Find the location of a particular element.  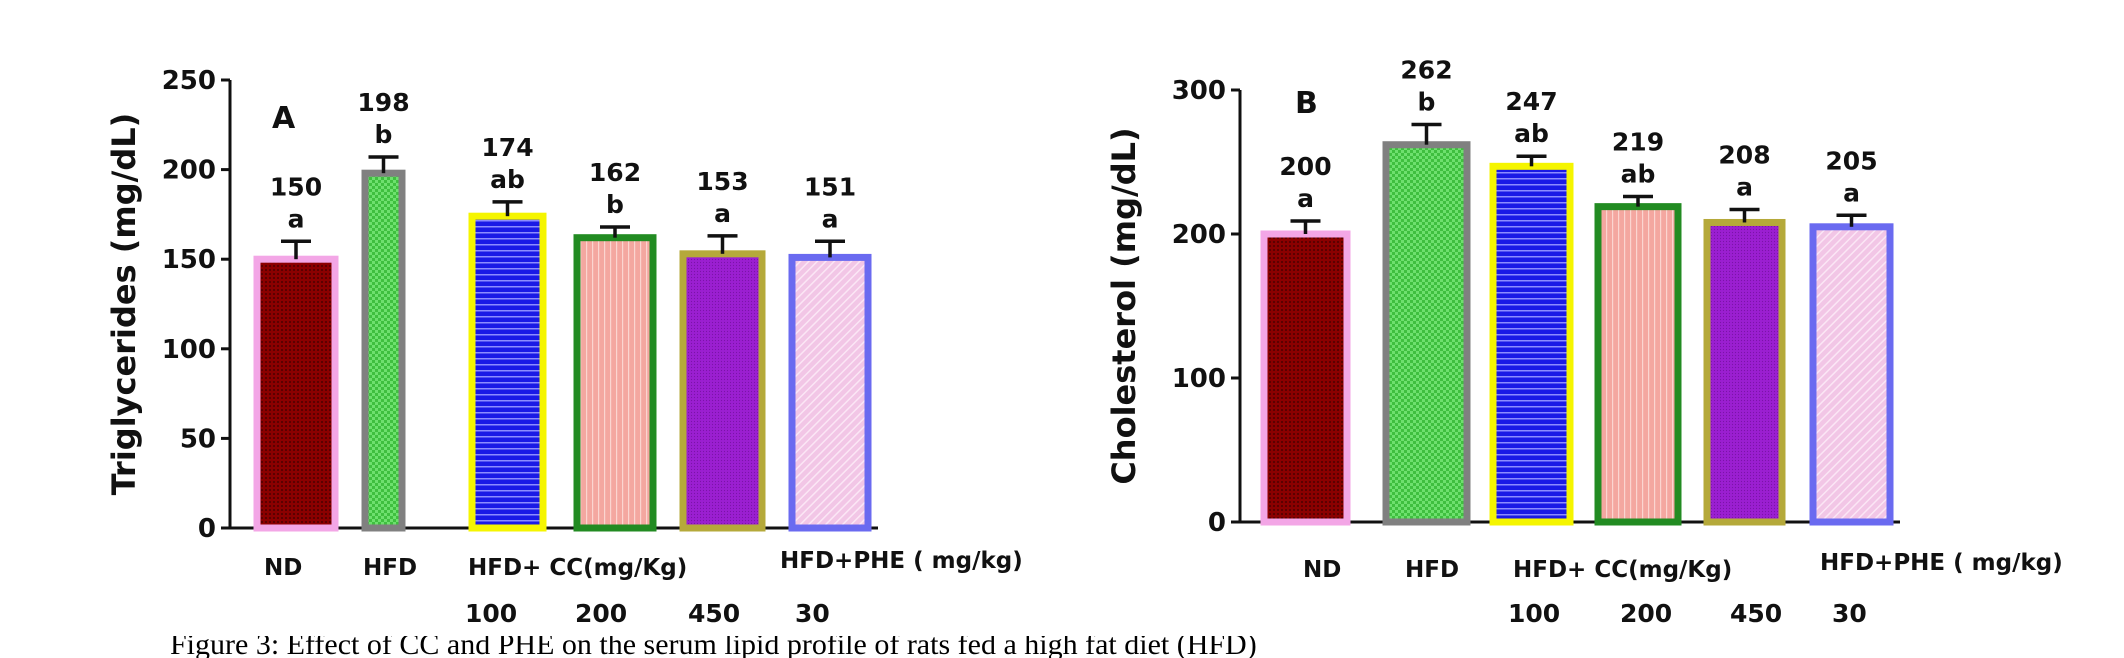

y-tick-label: 250 is located at coordinates (189, 81).